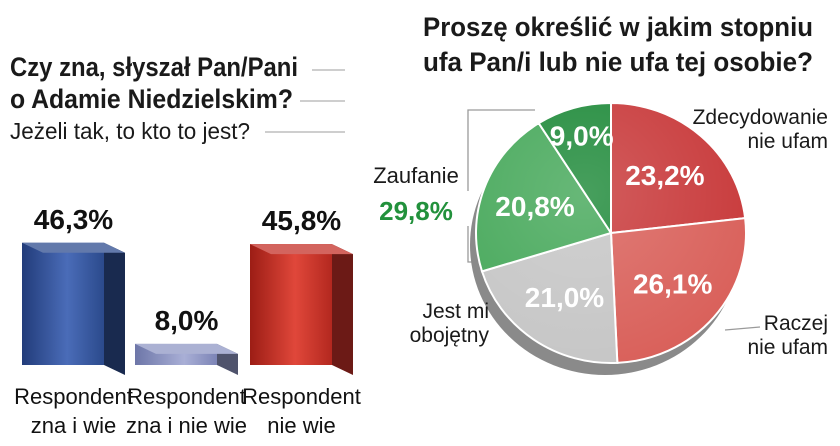 This screenshot has height=446, width=840. Describe the element at coordinates (73, 219) in the screenshot. I see `bar-value-label: 46,3%` at that location.